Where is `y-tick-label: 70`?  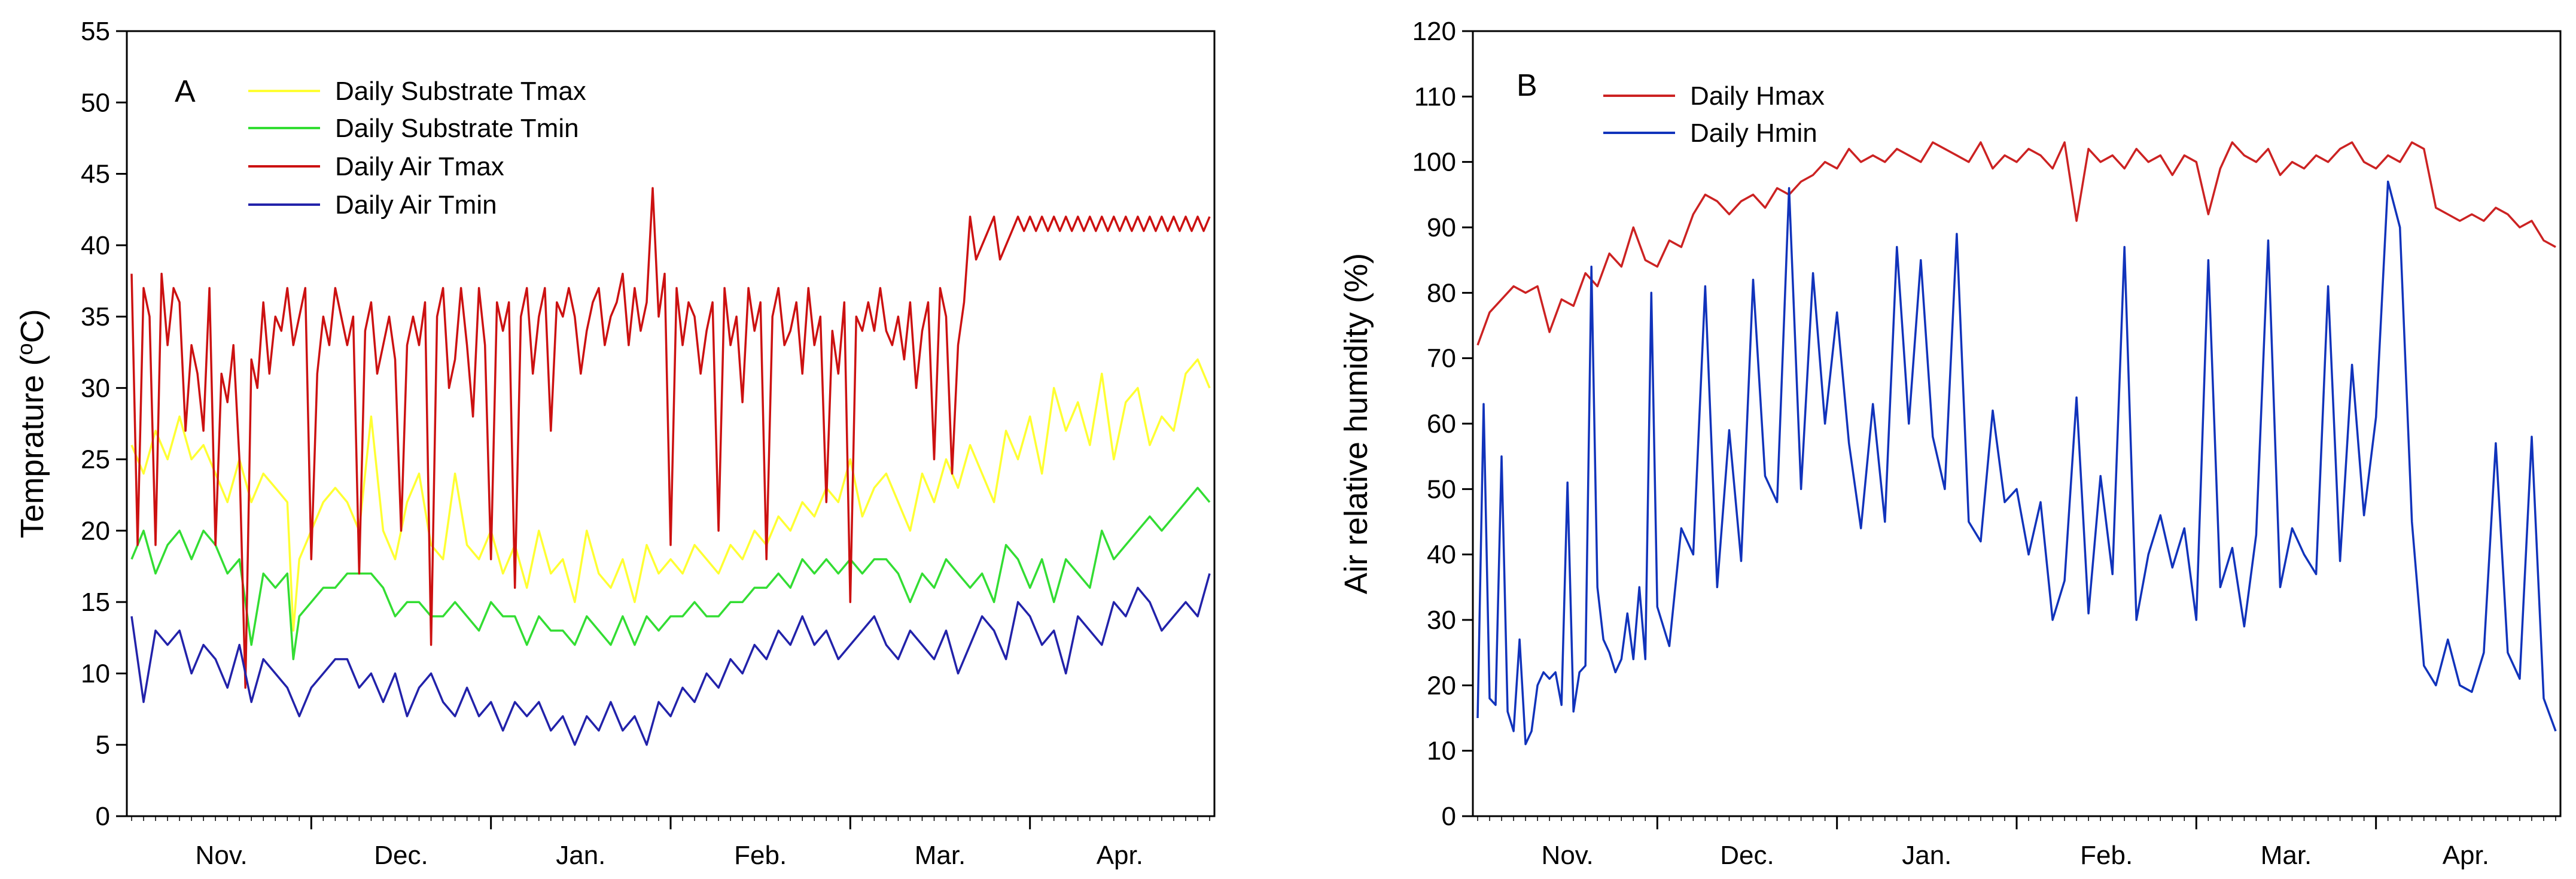
y-tick-label: 70 is located at coordinates (1441, 358).